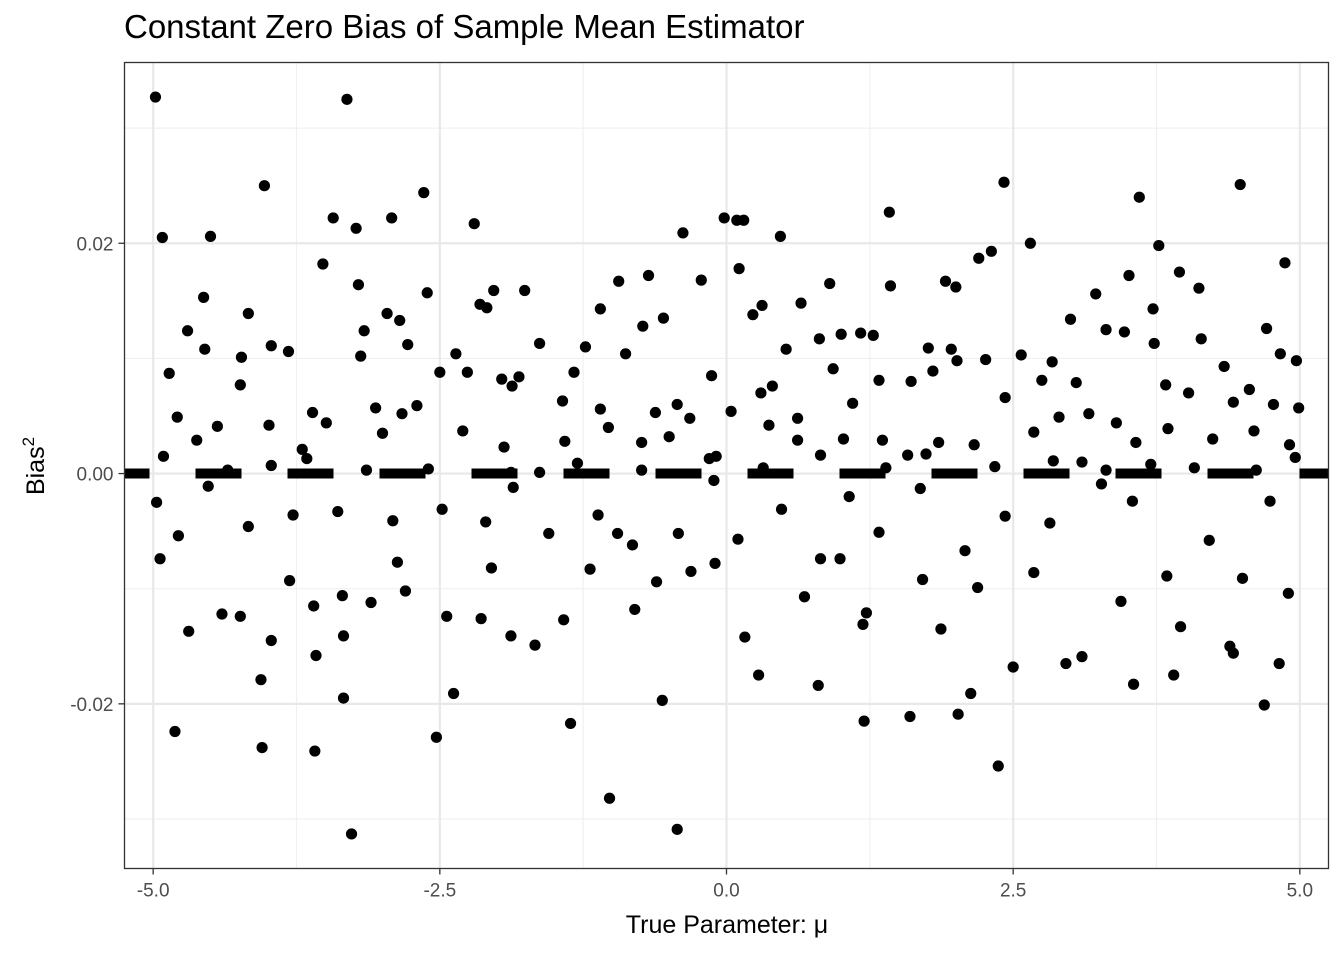 This screenshot has height=960, width=1344. What do you see at coordinates (36, 470) in the screenshot?
I see `y-axis-title-main: Bias` at bounding box center [36, 470].